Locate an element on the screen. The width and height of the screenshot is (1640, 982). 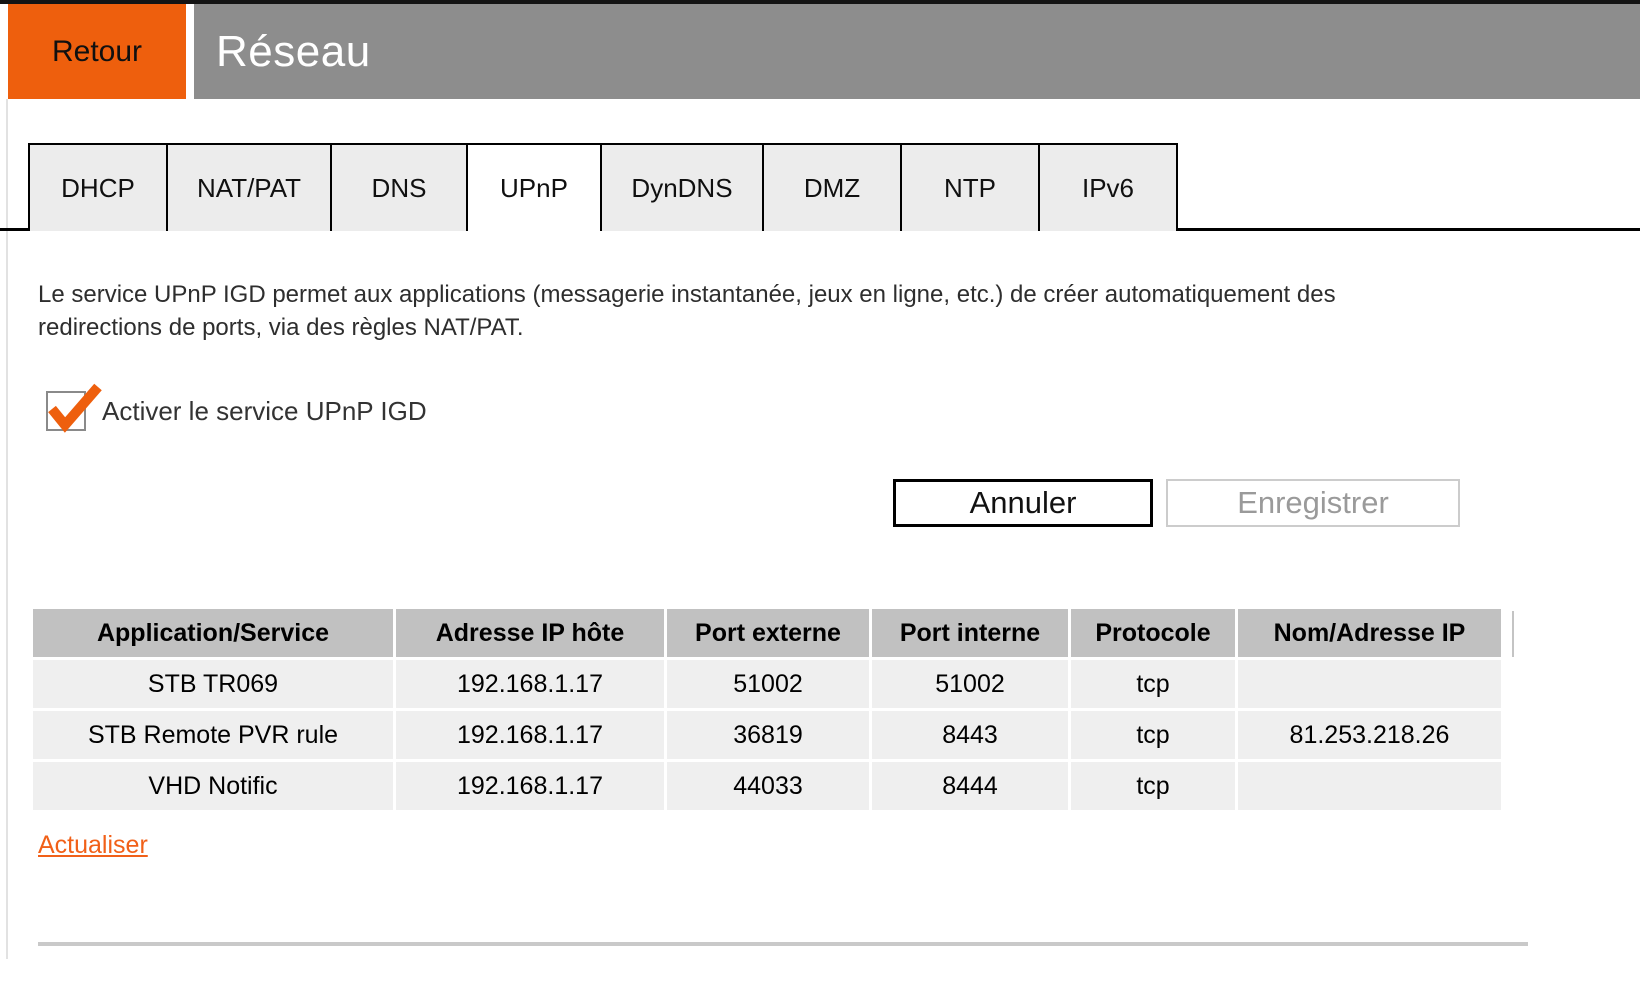
col-port-interne: Port interne is located at coordinates (970, 633).